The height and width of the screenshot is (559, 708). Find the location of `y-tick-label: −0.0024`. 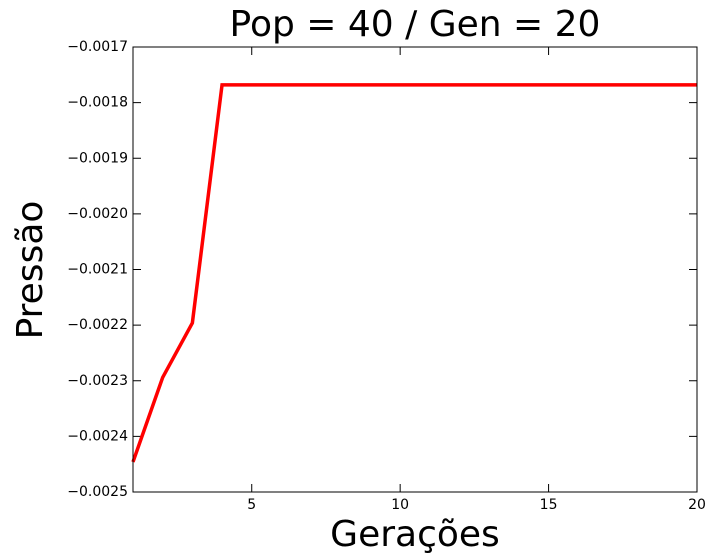

y-tick-label: −0.0024 is located at coordinates (97, 436).